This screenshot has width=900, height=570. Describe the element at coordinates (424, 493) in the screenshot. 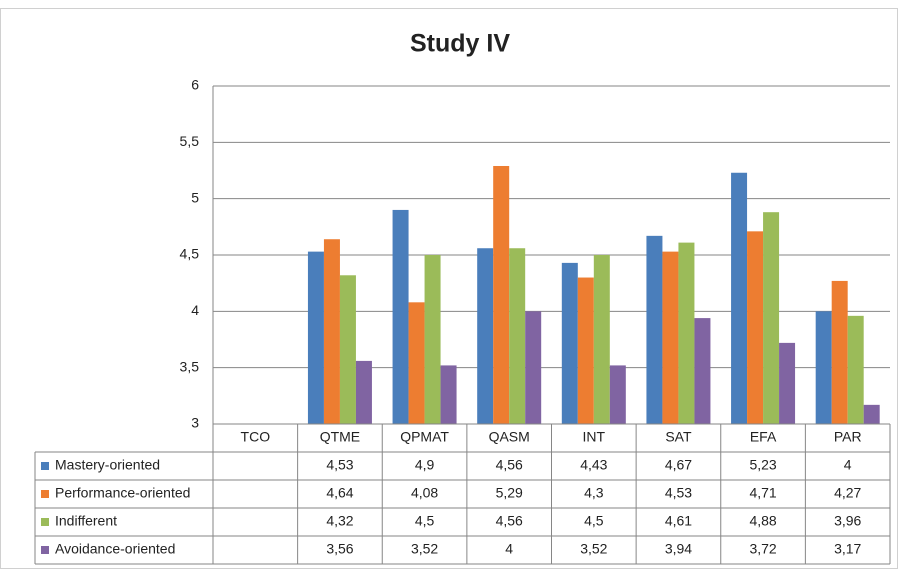

I see `data-label: 4,08` at that location.